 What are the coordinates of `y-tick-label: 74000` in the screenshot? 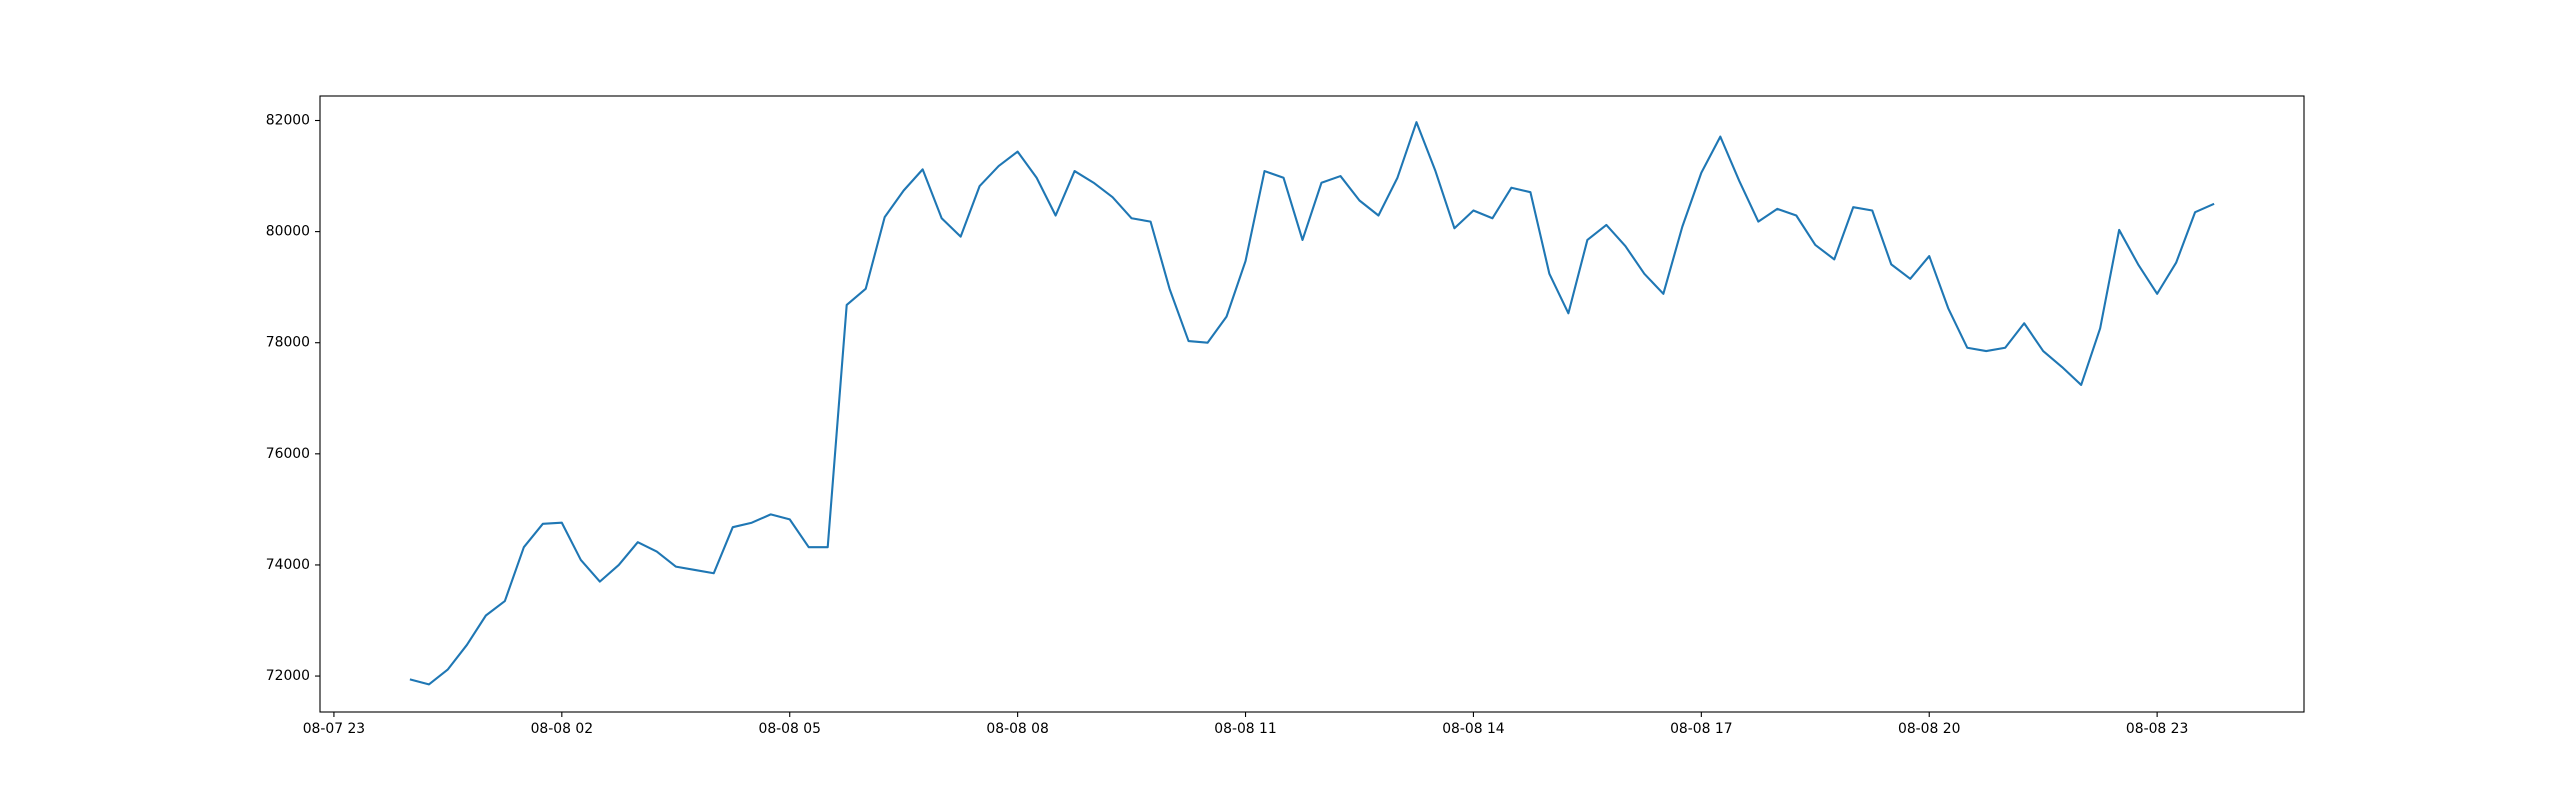 It's located at (288, 565).